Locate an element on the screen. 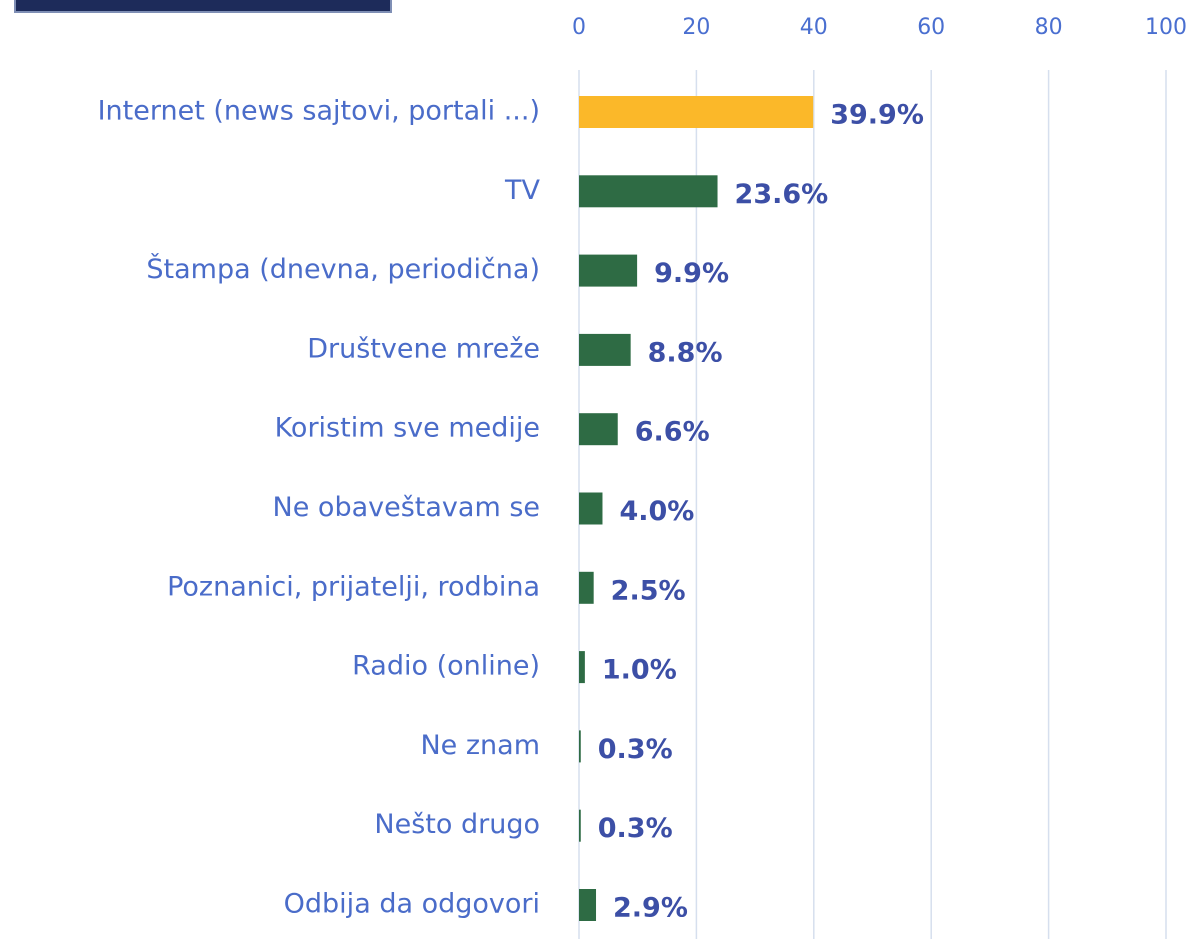 Image resolution: width=1198 pixels, height=939 pixels. category-label: Radio (online) is located at coordinates (446, 666).